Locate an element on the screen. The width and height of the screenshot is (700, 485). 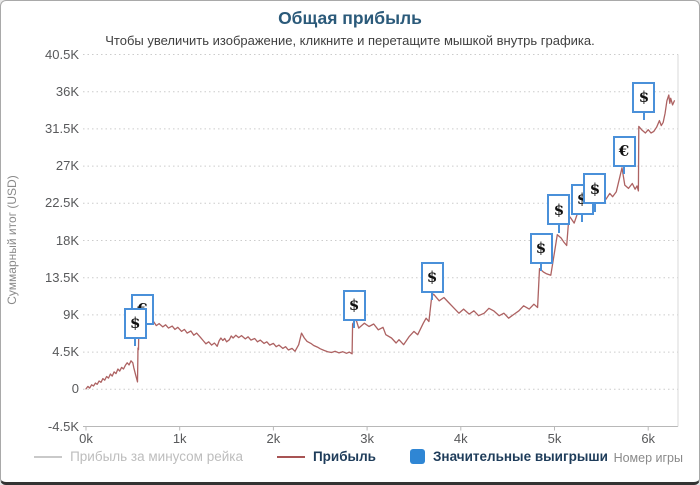
y-tick-label: 18K is located at coordinates (67, 240).